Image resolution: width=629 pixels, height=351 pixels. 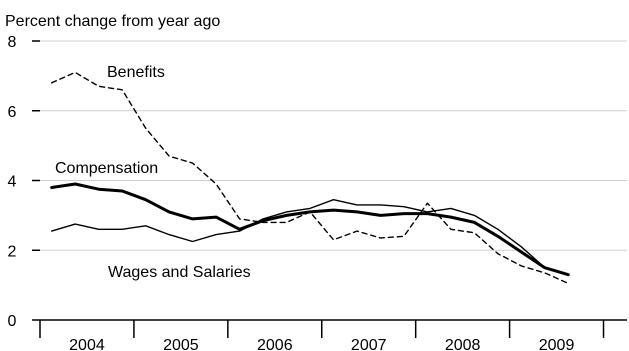 I want to click on x-tick-label-2006: 2006, so click(x=275, y=344).